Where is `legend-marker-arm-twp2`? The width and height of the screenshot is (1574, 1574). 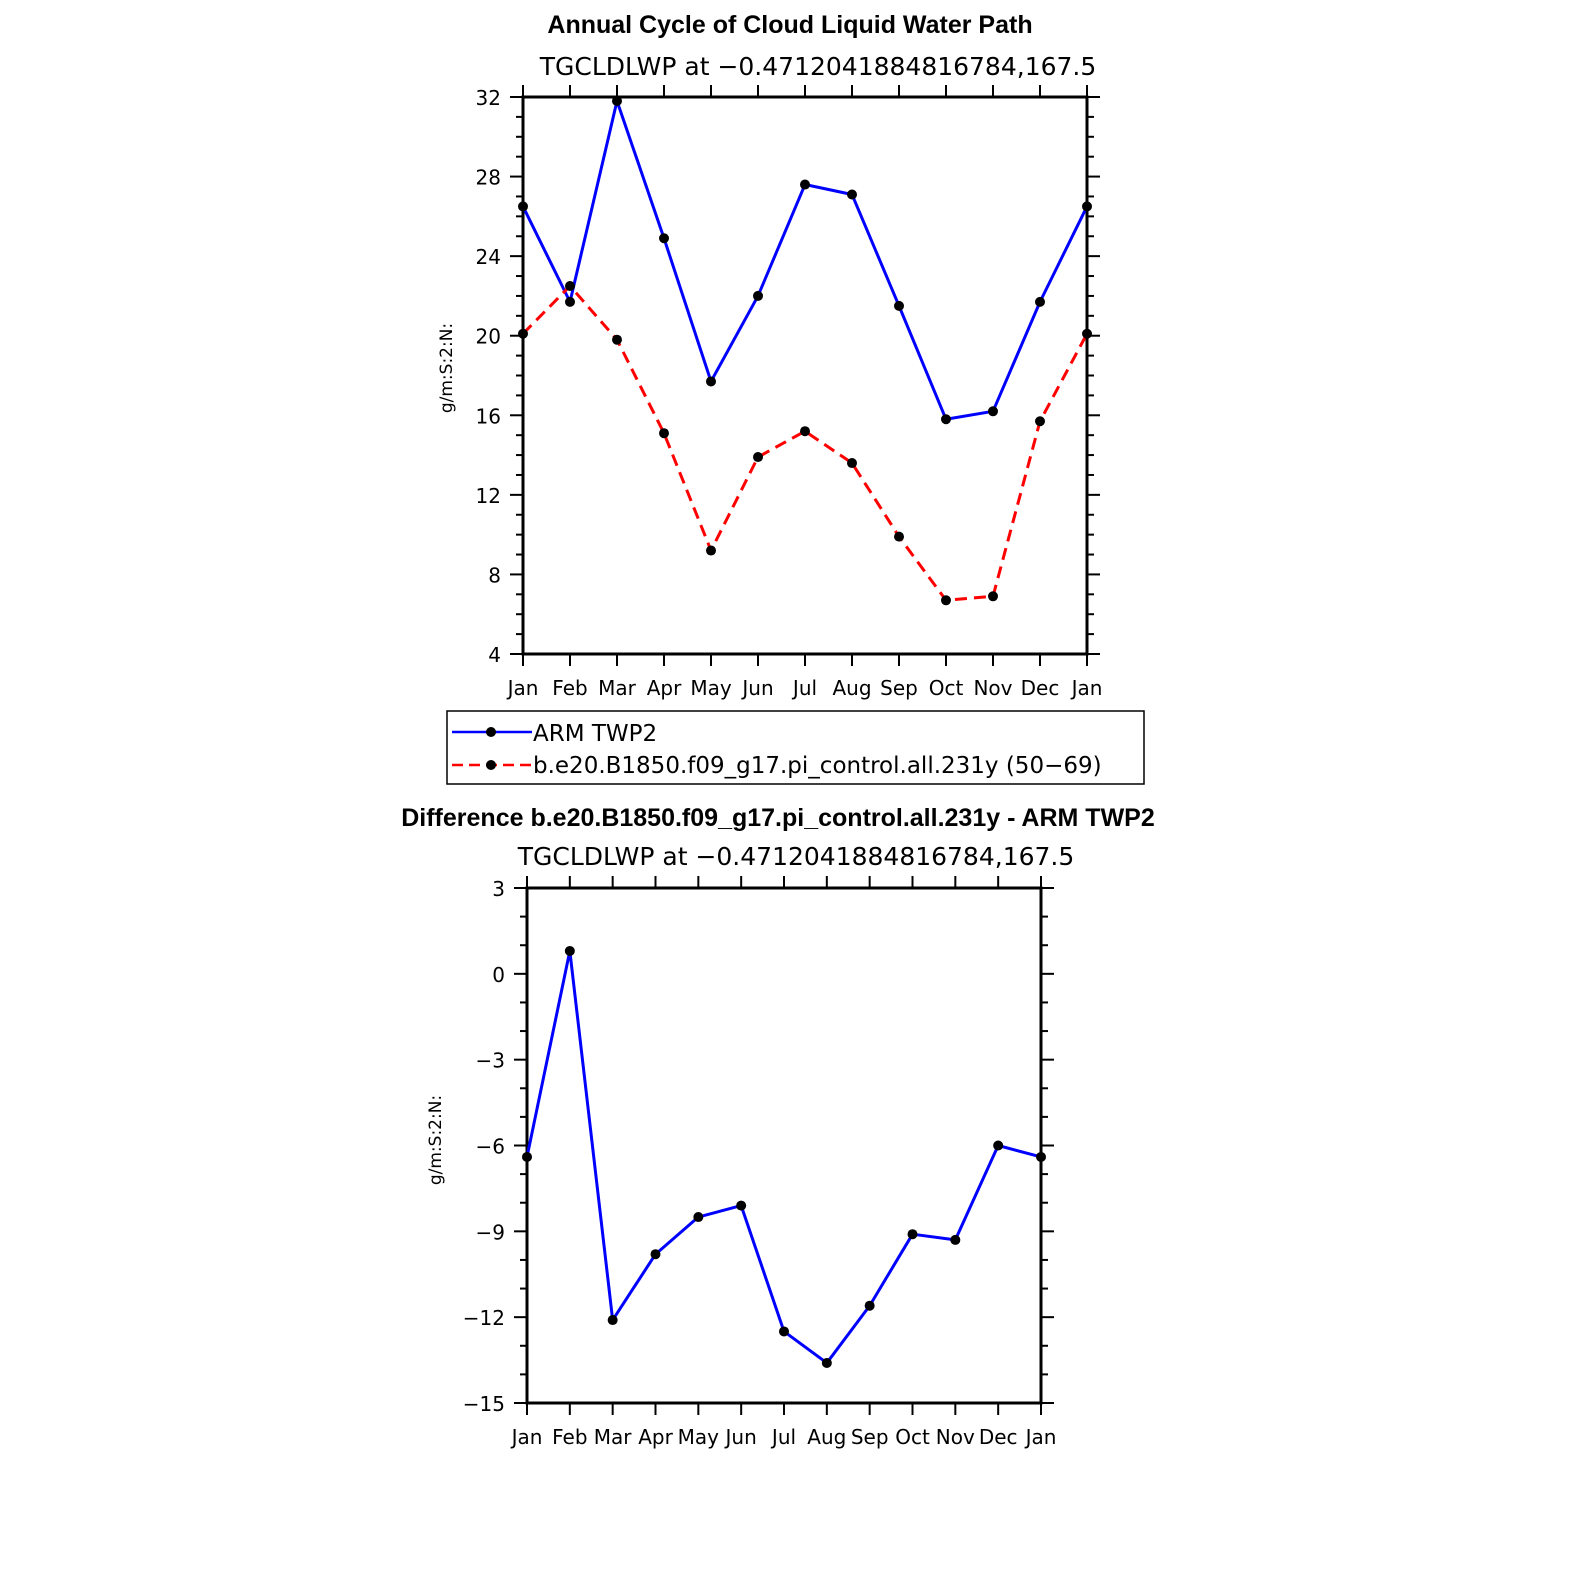
legend-marker-arm-twp2 is located at coordinates (491, 732).